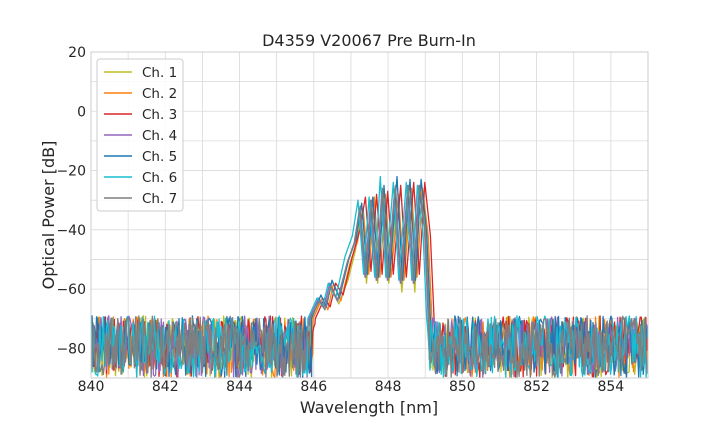 Image resolution: width=720 pixels, height=432 pixels. I want to click on legend-label: Ch. 1, so click(159, 73).